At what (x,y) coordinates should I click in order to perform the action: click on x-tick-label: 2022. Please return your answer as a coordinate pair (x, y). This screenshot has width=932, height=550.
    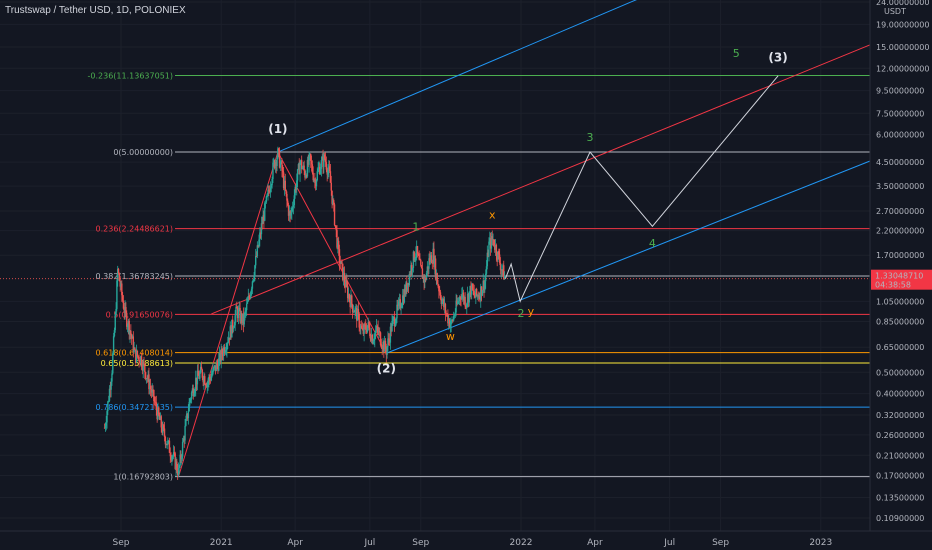
    Looking at the image, I should click on (521, 543).